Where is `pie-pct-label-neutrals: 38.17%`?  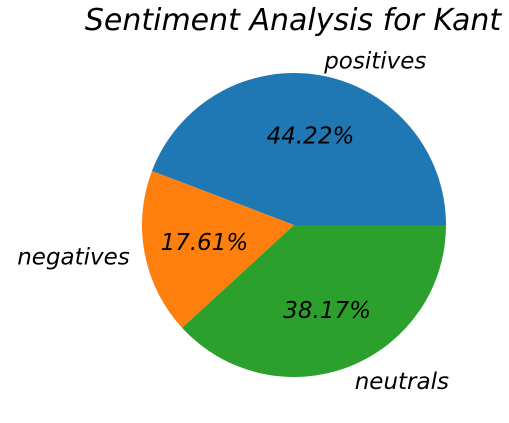 pie-pct-label-neutrals: 38.17% is located at coordinates (327, 311).